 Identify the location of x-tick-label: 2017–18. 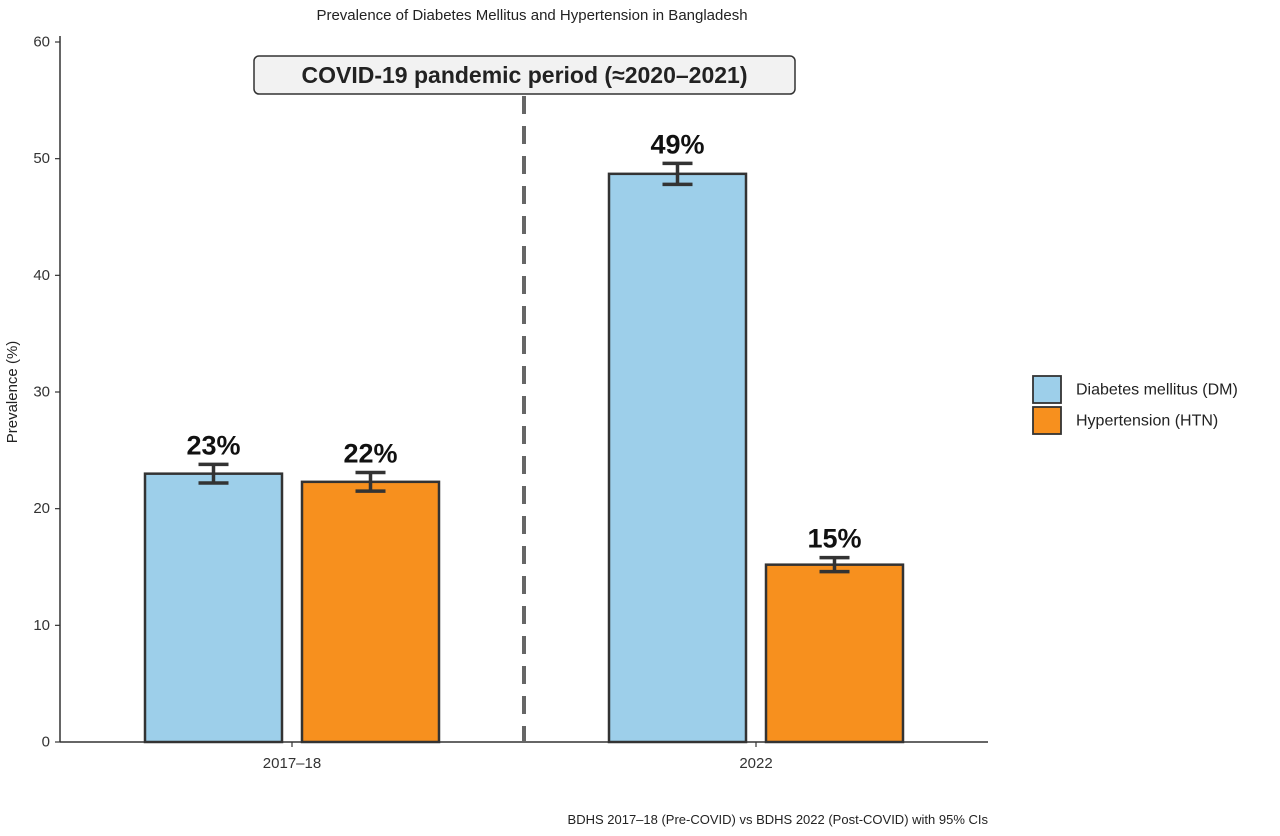
(292, 763).